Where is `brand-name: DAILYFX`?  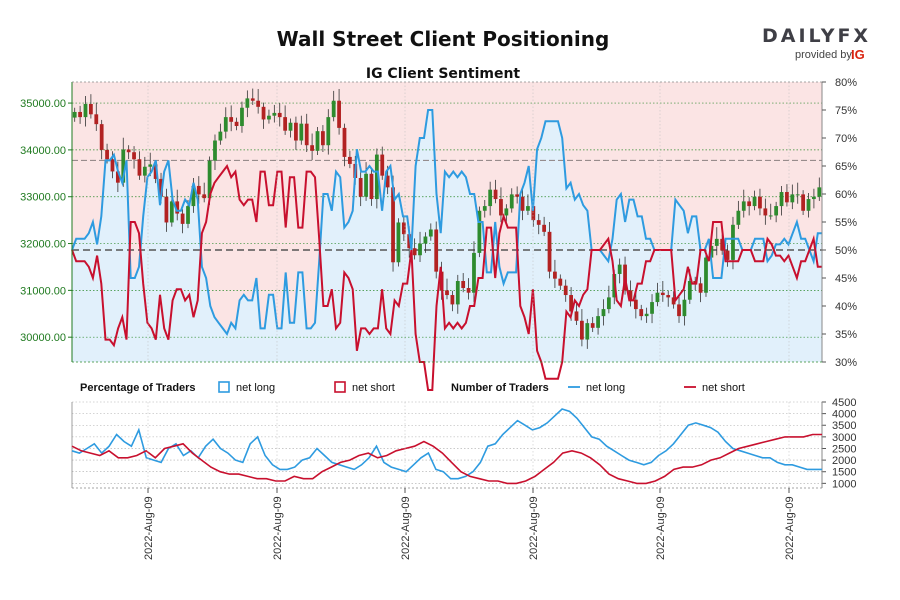
brand-name: DAILYFX is located at coordinates (816, 36).